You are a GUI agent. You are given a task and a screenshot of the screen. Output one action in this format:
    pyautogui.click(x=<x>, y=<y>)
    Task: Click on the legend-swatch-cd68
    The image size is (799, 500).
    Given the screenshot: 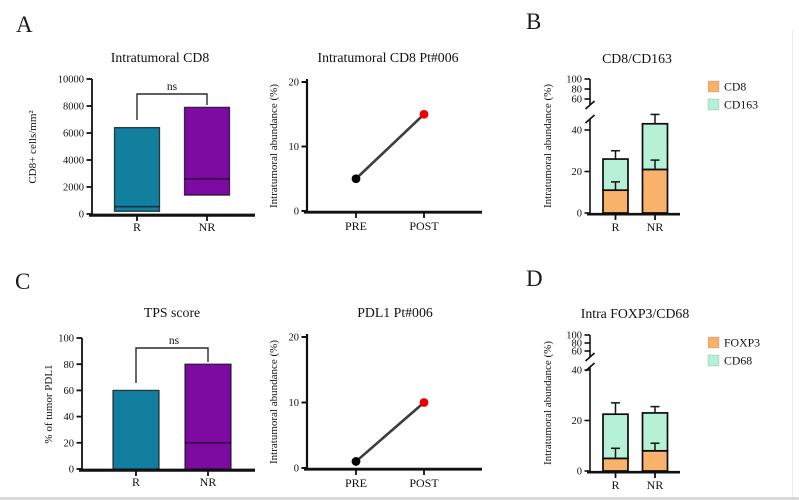 What is the action you would take?
    pyautogui.click(x=713, y=360)
    